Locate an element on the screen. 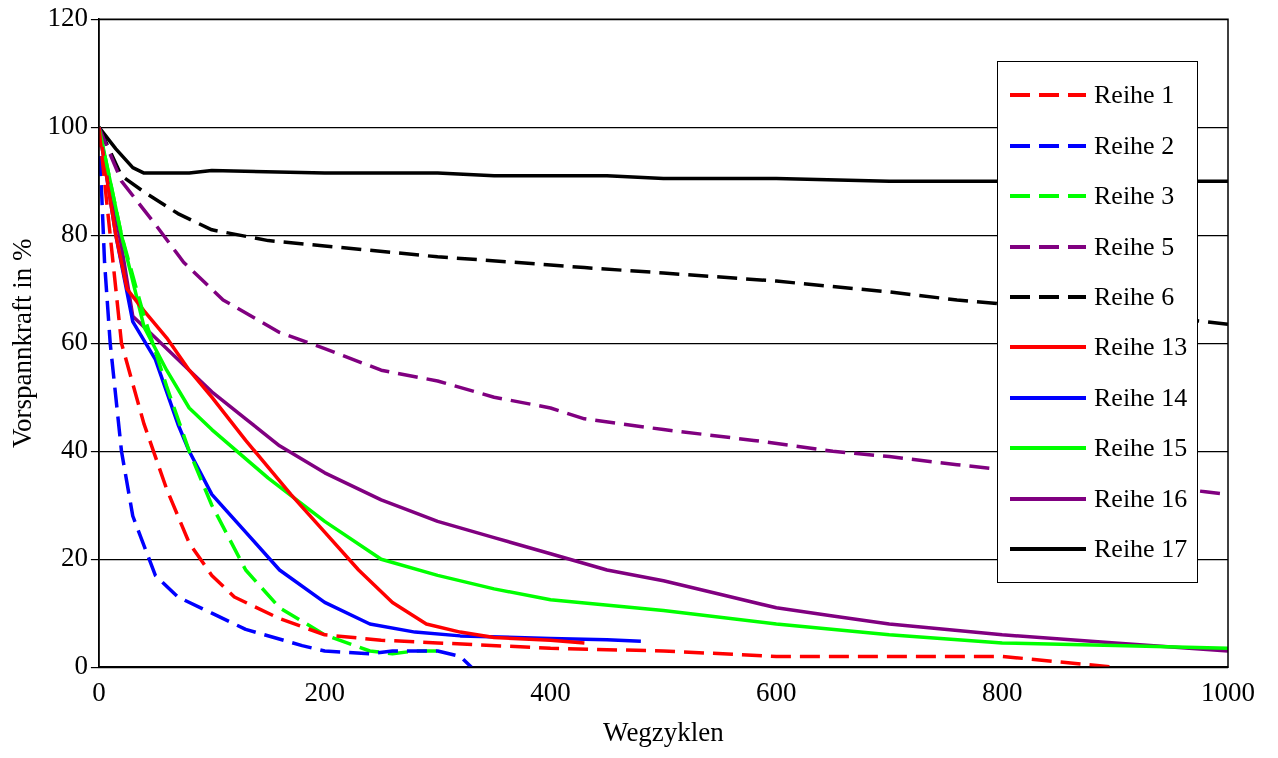 Image resolution: width=1278 pixels, height=758 pixels. legend-label: Reihe 5 is located at coordinates (1134, 246).